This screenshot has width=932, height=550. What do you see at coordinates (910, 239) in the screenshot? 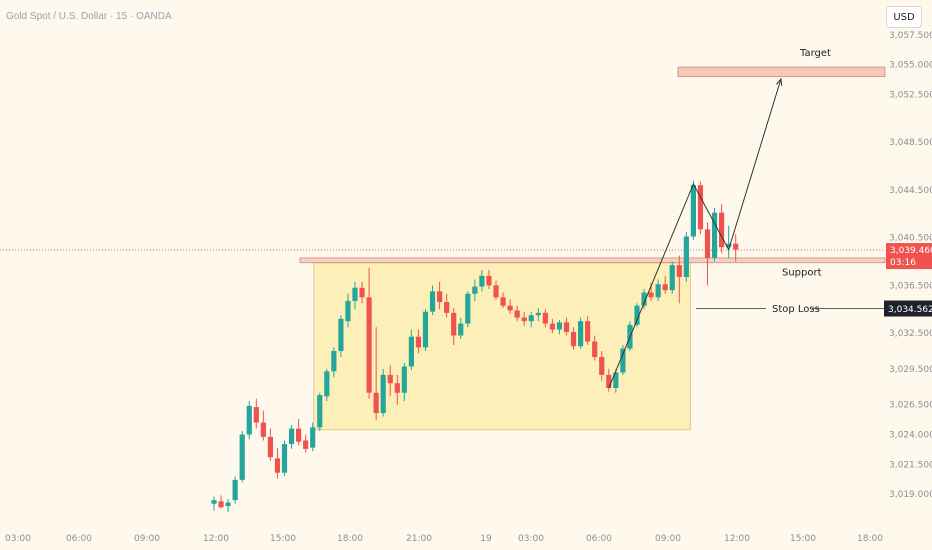
I see `y-tick-label: 3,040.500` at bounding box center [910, 239].